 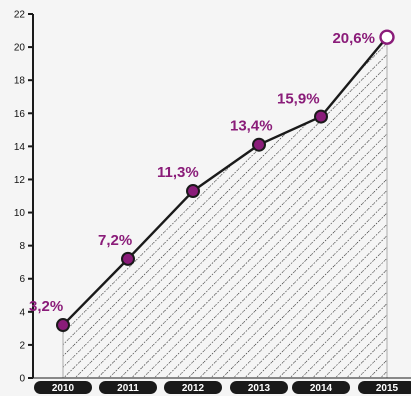 I want to click on x-category: 2014, so click(x=321, y=387).